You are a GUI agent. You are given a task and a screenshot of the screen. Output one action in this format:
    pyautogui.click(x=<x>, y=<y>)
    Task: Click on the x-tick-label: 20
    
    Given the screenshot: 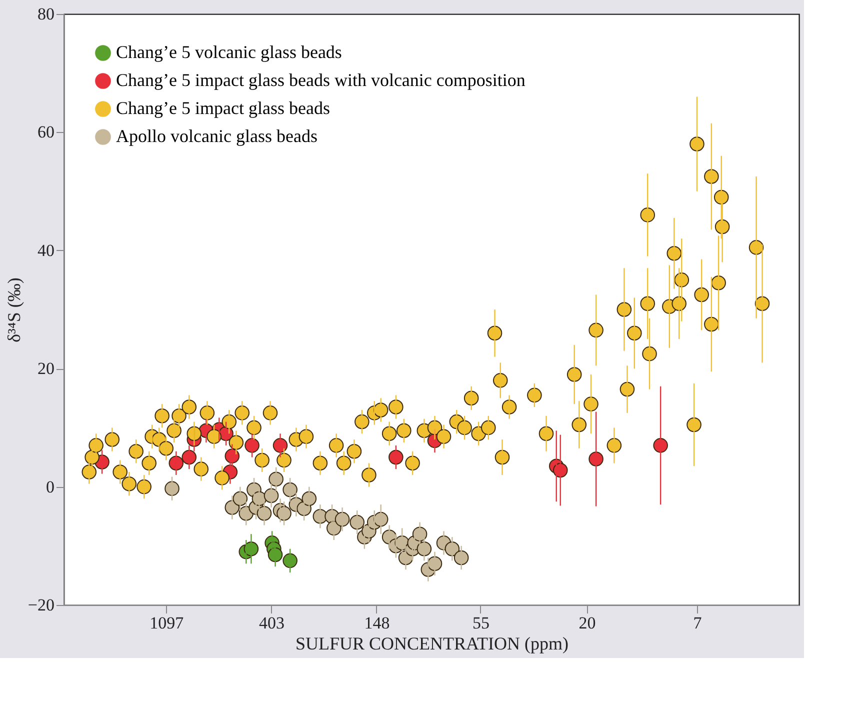 What is the action you would take?
    pyautogui.click(x=587, y=623)
    